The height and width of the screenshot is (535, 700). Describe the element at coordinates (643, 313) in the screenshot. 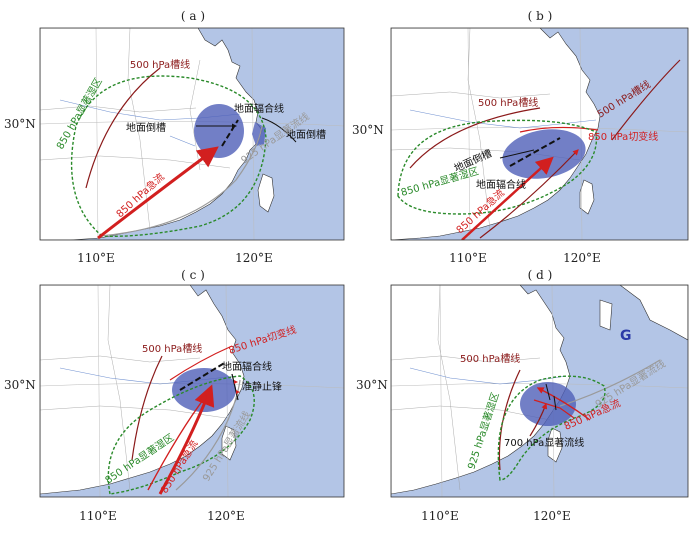

I see `korea-japan` at that location.